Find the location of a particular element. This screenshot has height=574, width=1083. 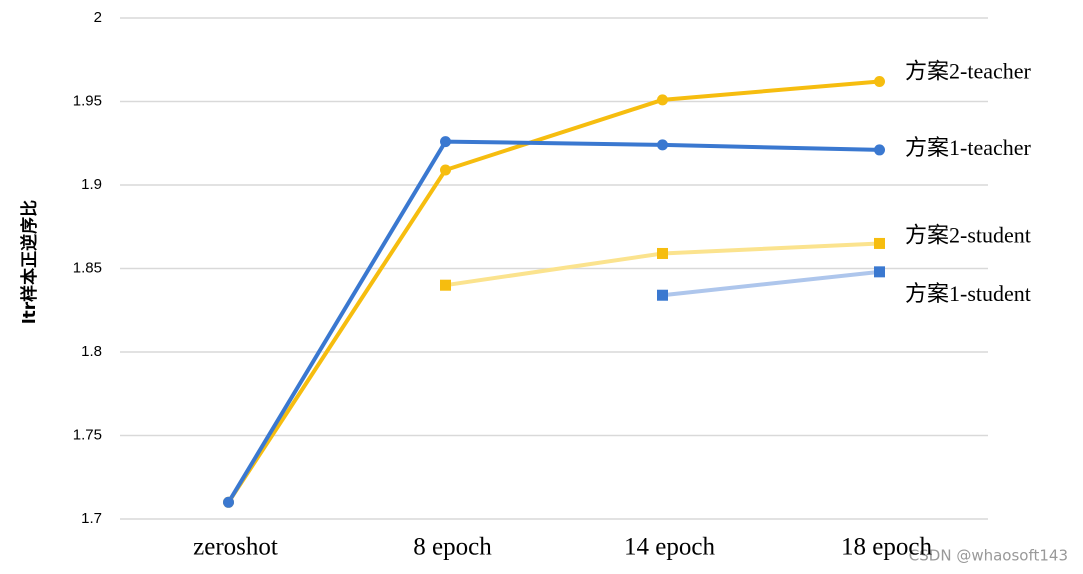

y-tick-label: 2 is located at coordinates (98, 17).